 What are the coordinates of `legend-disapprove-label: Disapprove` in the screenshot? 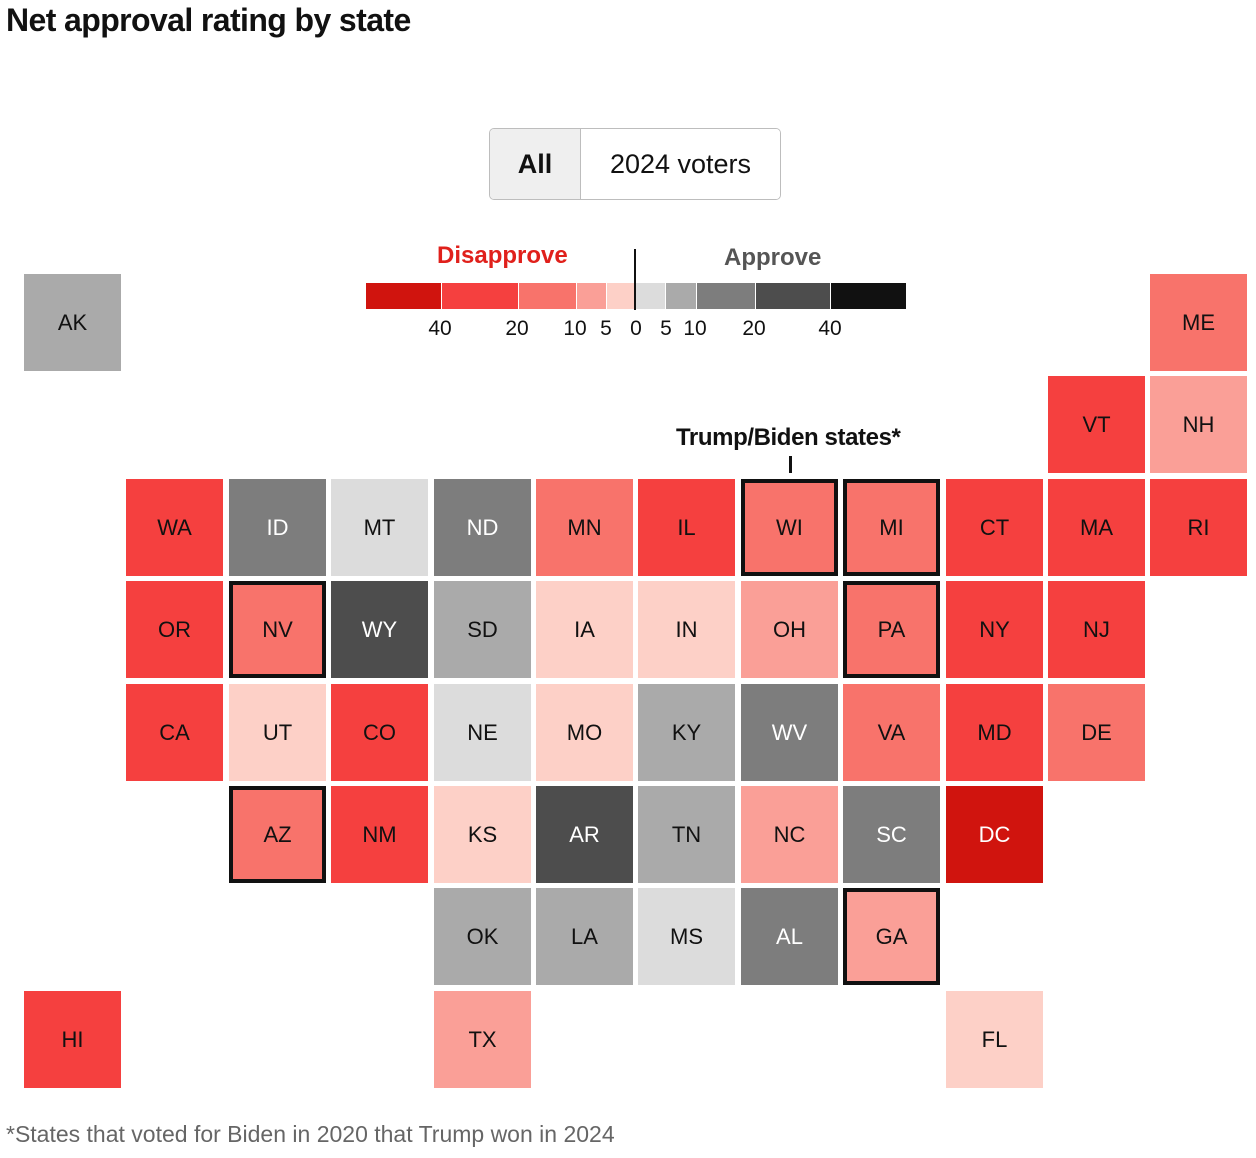 It's located at (502, 255).